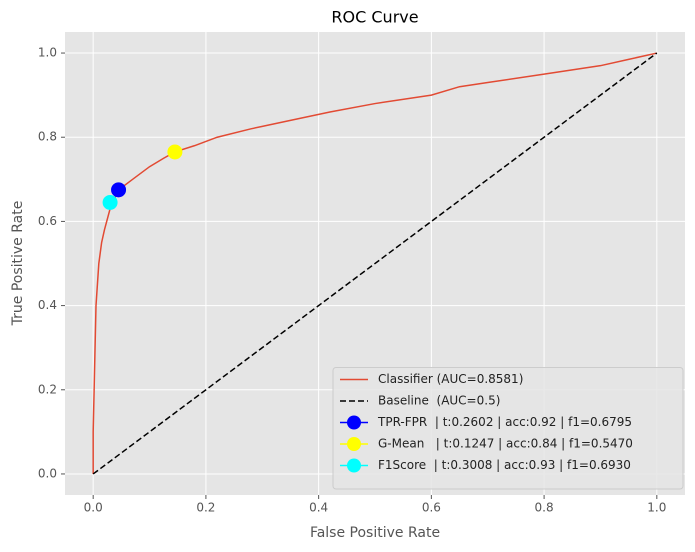  Describe the element at coordinates (18, 264) in the screenshot. I see `y-axis-label: True Positive Rate` at that location.